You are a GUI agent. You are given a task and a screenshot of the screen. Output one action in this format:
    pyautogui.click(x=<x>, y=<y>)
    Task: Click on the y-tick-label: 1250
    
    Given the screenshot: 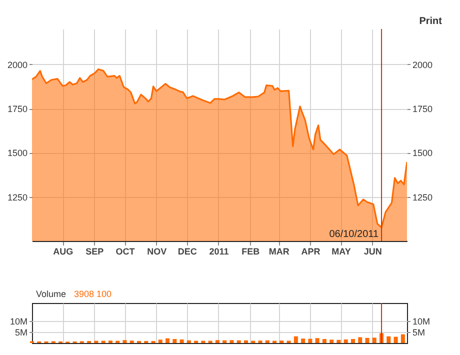 What is the action you would take?
    pyautogui.click(x=17, y=197)
    